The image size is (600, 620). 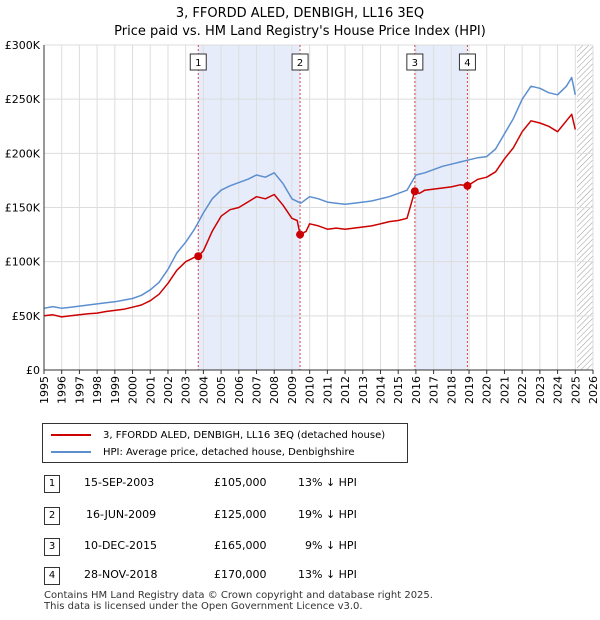 What do you see at coordinates (310, 390) in the screenshot?
I see `x-tick-label: 2010` at bounding box center [310, 390].